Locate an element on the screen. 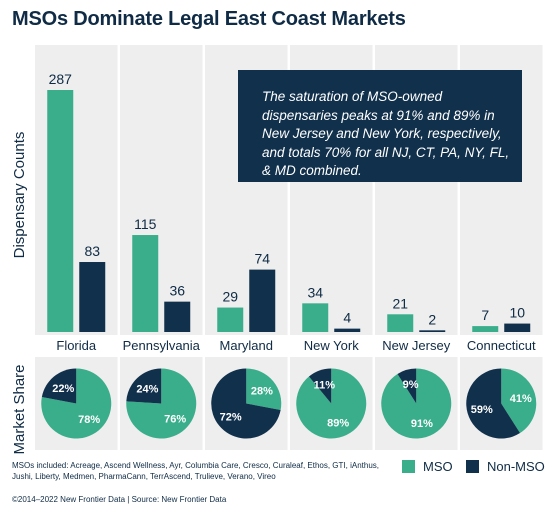 Image resolution: width=560 pixels, height=515 pixels. pie-label-connecticut-non-mso: 59% is located at coordinates (482, 410).